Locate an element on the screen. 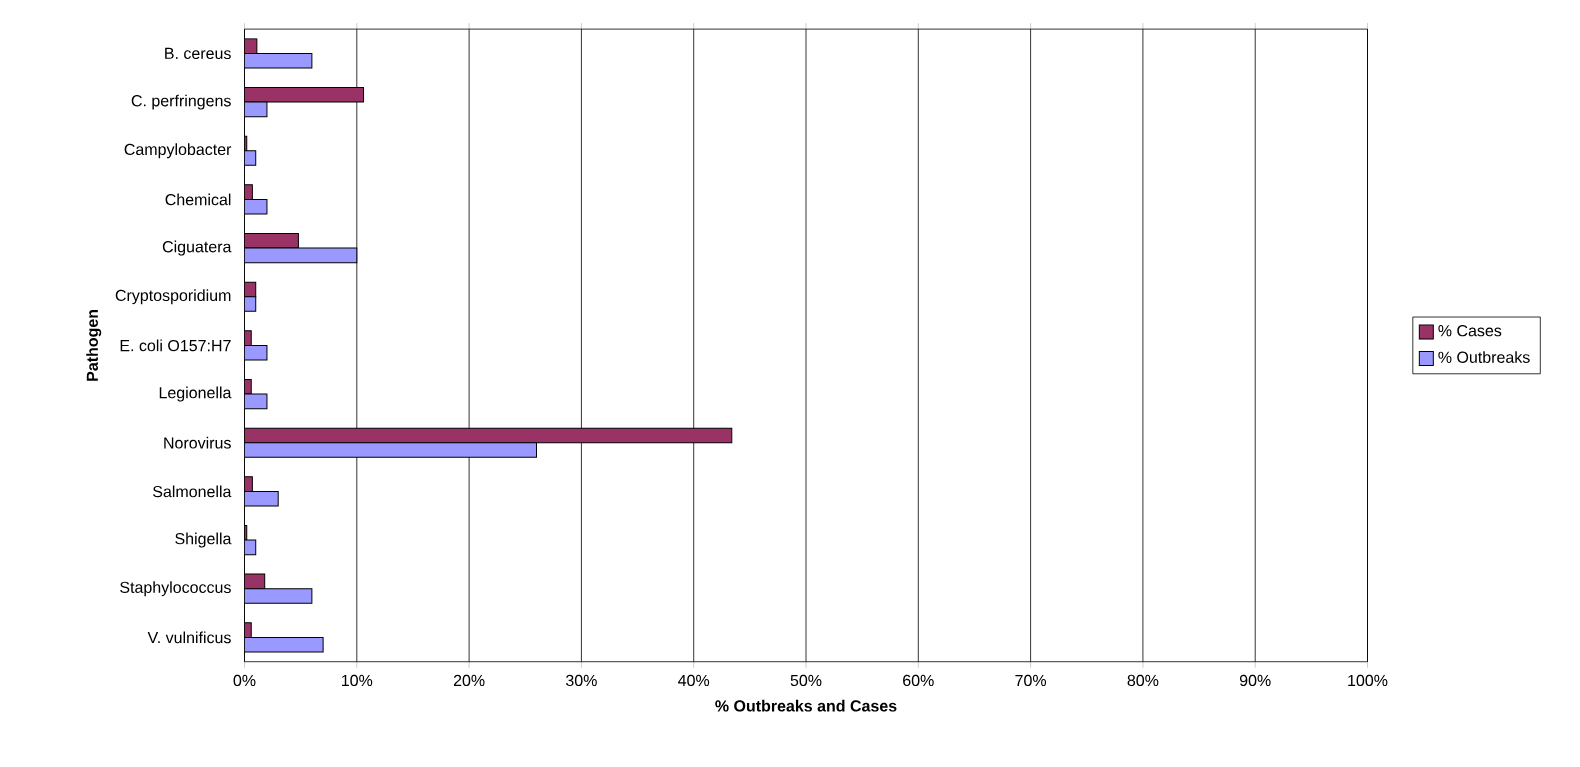 The width and height of the screenshot is (1580, 767). x-tick-label: 0% is located at coordinates (244, 680).